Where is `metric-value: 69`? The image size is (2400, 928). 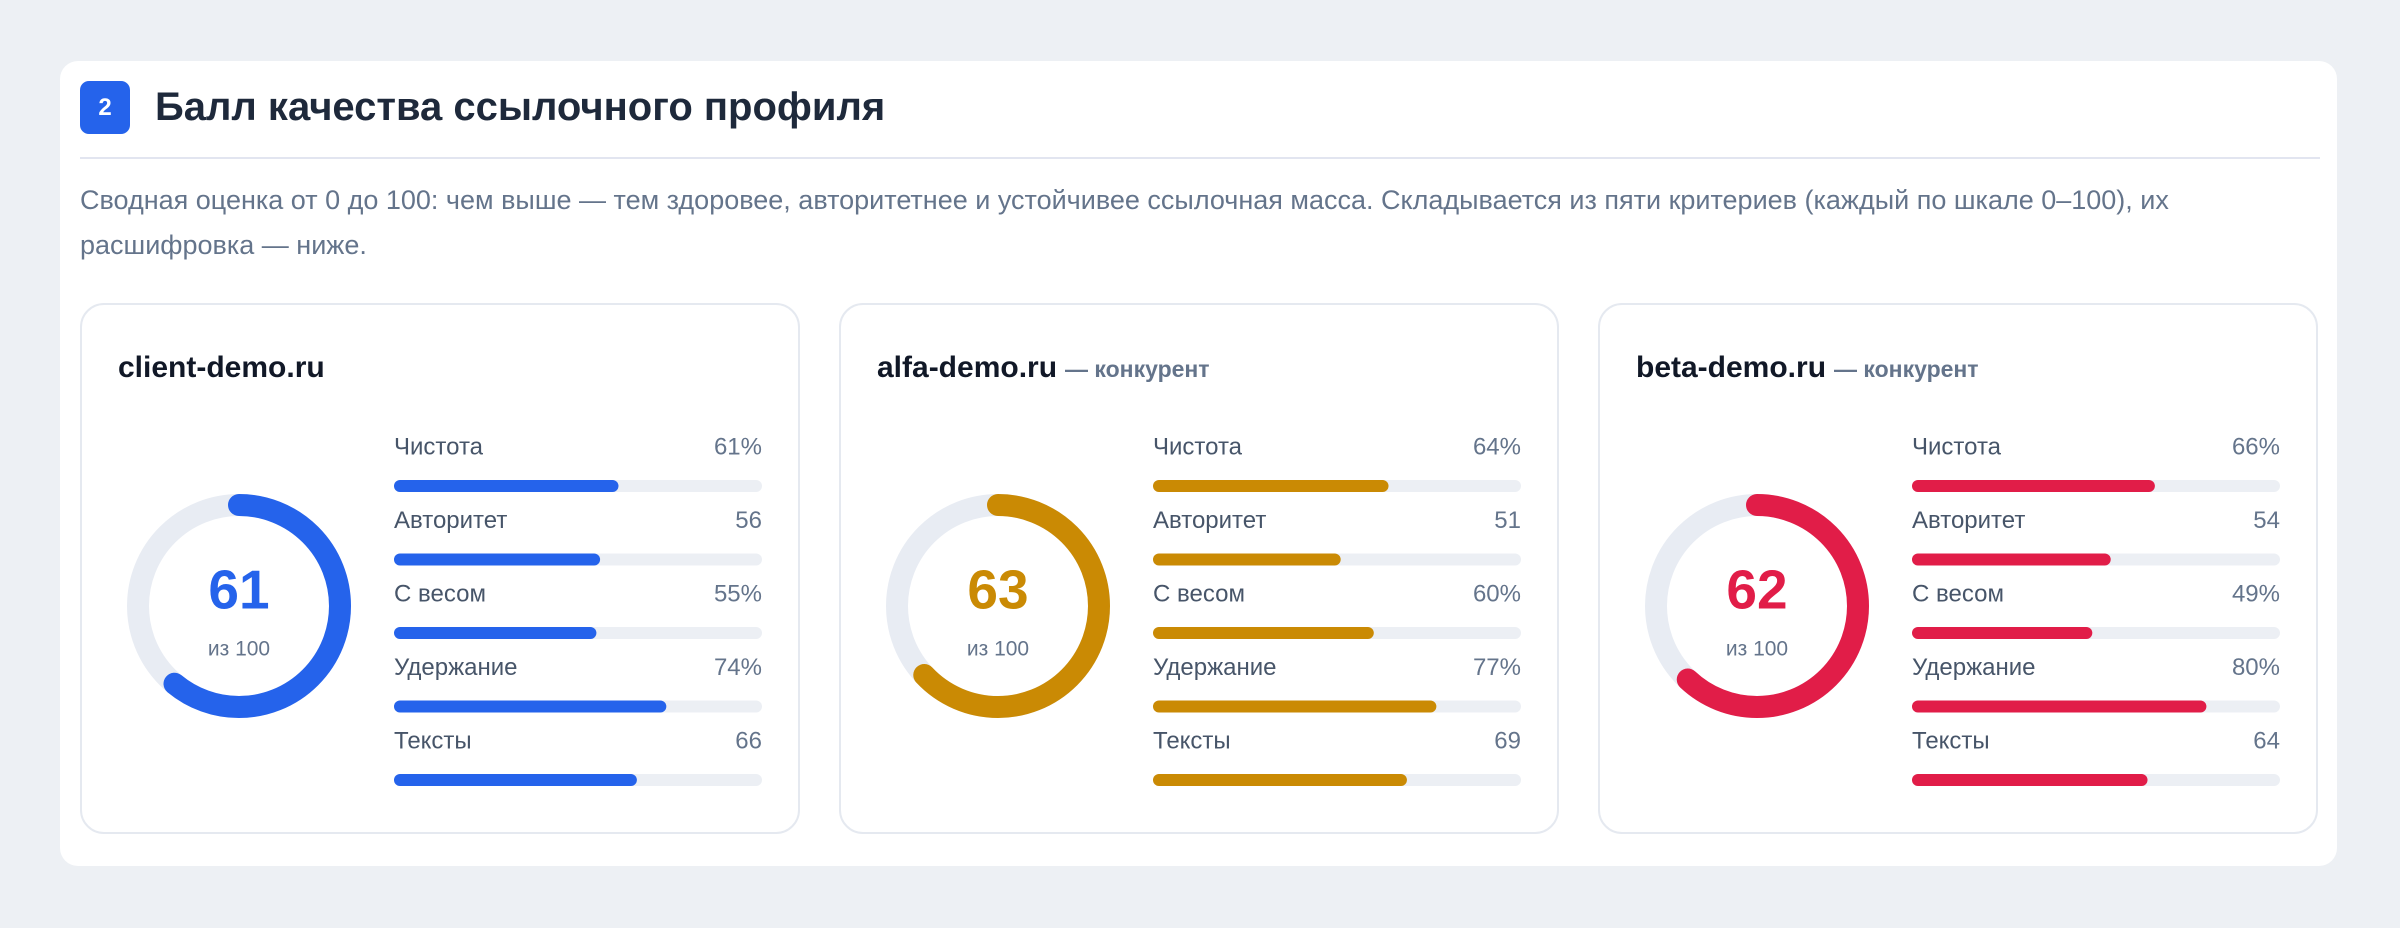 metric-value: 69 is located at coordinates (1507, 740).